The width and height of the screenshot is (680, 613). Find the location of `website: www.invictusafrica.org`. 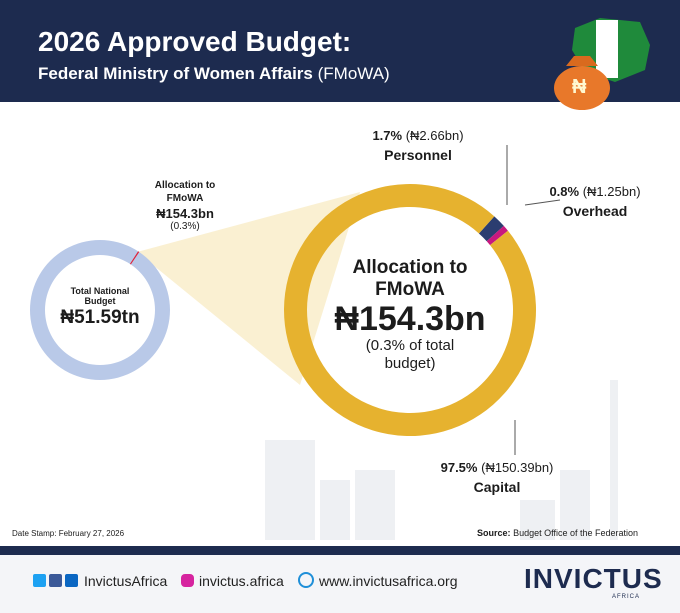

website: www.invictusafrica.org is located at coordinates (388, 581).